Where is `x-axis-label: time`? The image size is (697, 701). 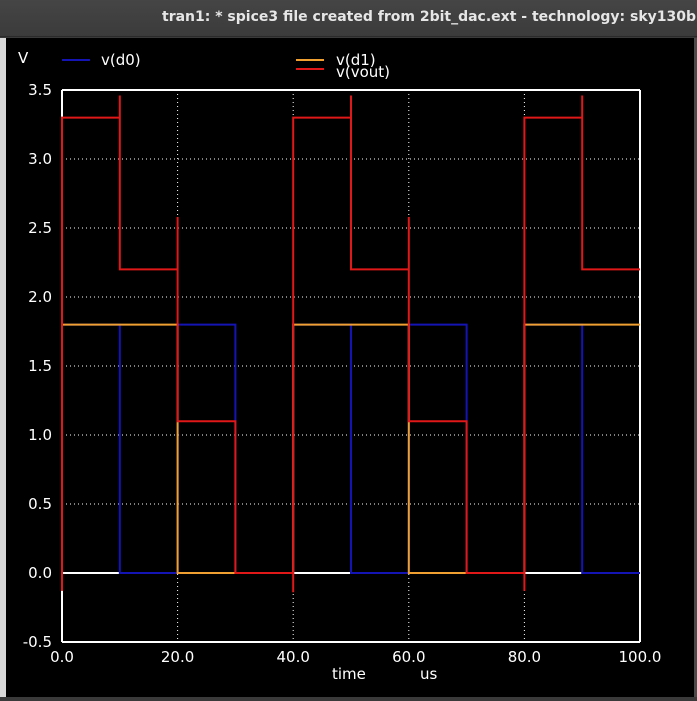 x-axis-label: time is located at coordinates (349, 674).